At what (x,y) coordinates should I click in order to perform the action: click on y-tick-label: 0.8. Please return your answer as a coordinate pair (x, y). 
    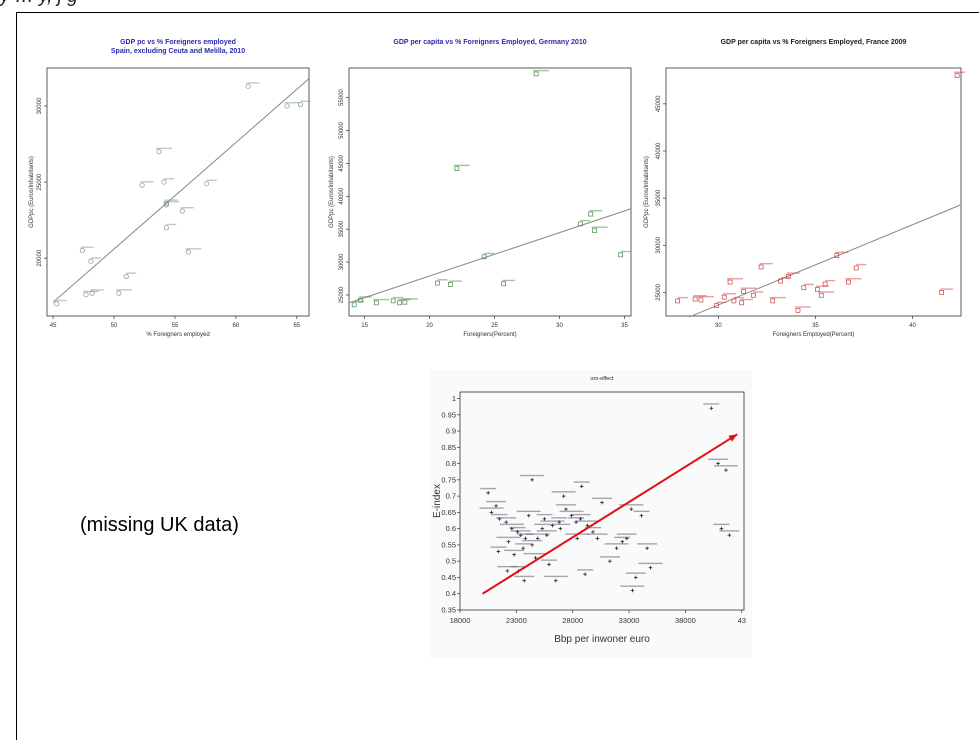
    Looking at the image, I should click on (451, 463).